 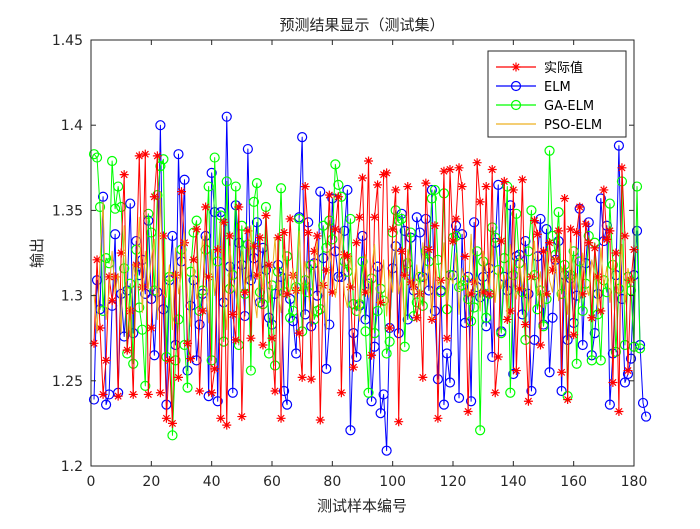 What do you see at coordinates (362, 506) in the screenshot?
I see `x-axis-title: 测试样本编号` at bounding box center [362, 506].